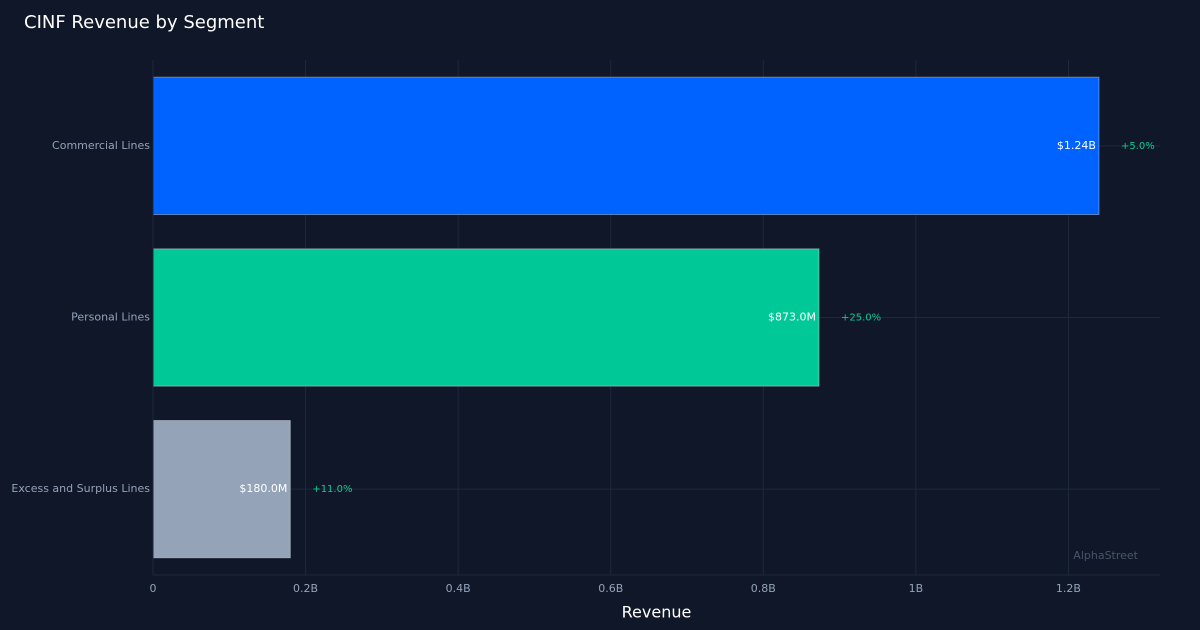 This screenshot has height=630, width=1200. I want to click on x-tick-label: 0.8B, so click(763, 588).